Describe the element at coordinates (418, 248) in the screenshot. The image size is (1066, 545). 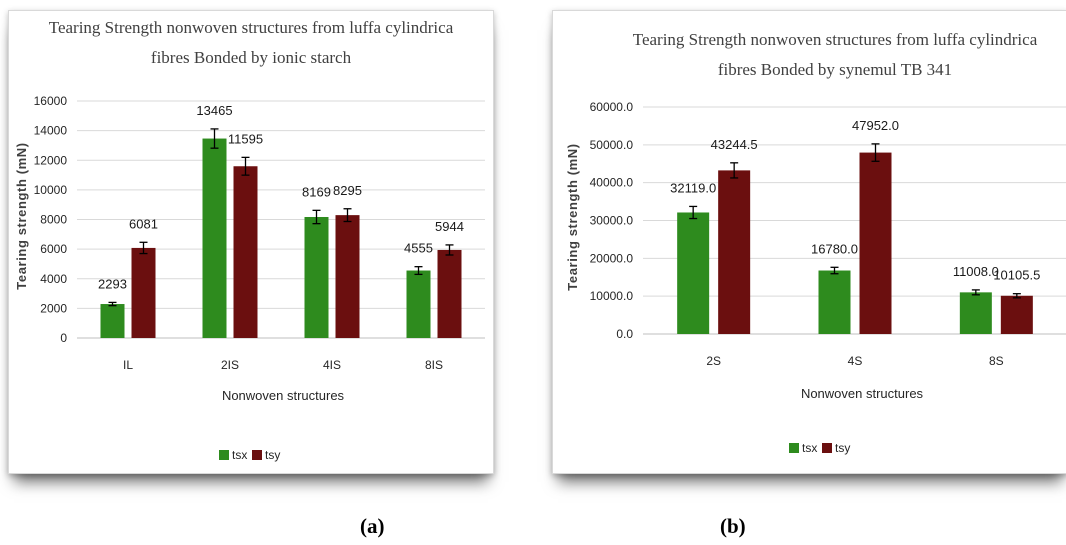
I see `data-label: 4555` at that location.